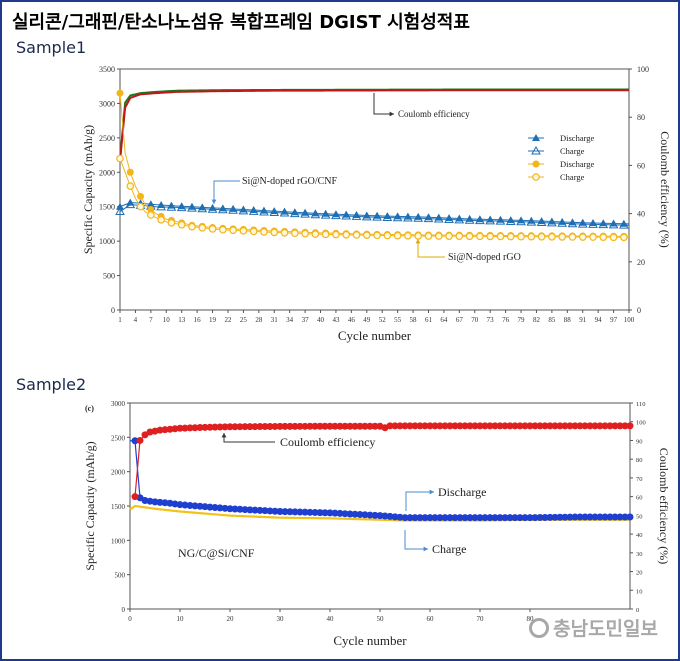 The width and height of the screenshot is (680, 661). Describe the element at coordinates (639, 573) in the screenshot. I see `y2-tick-label: 20` at that location.